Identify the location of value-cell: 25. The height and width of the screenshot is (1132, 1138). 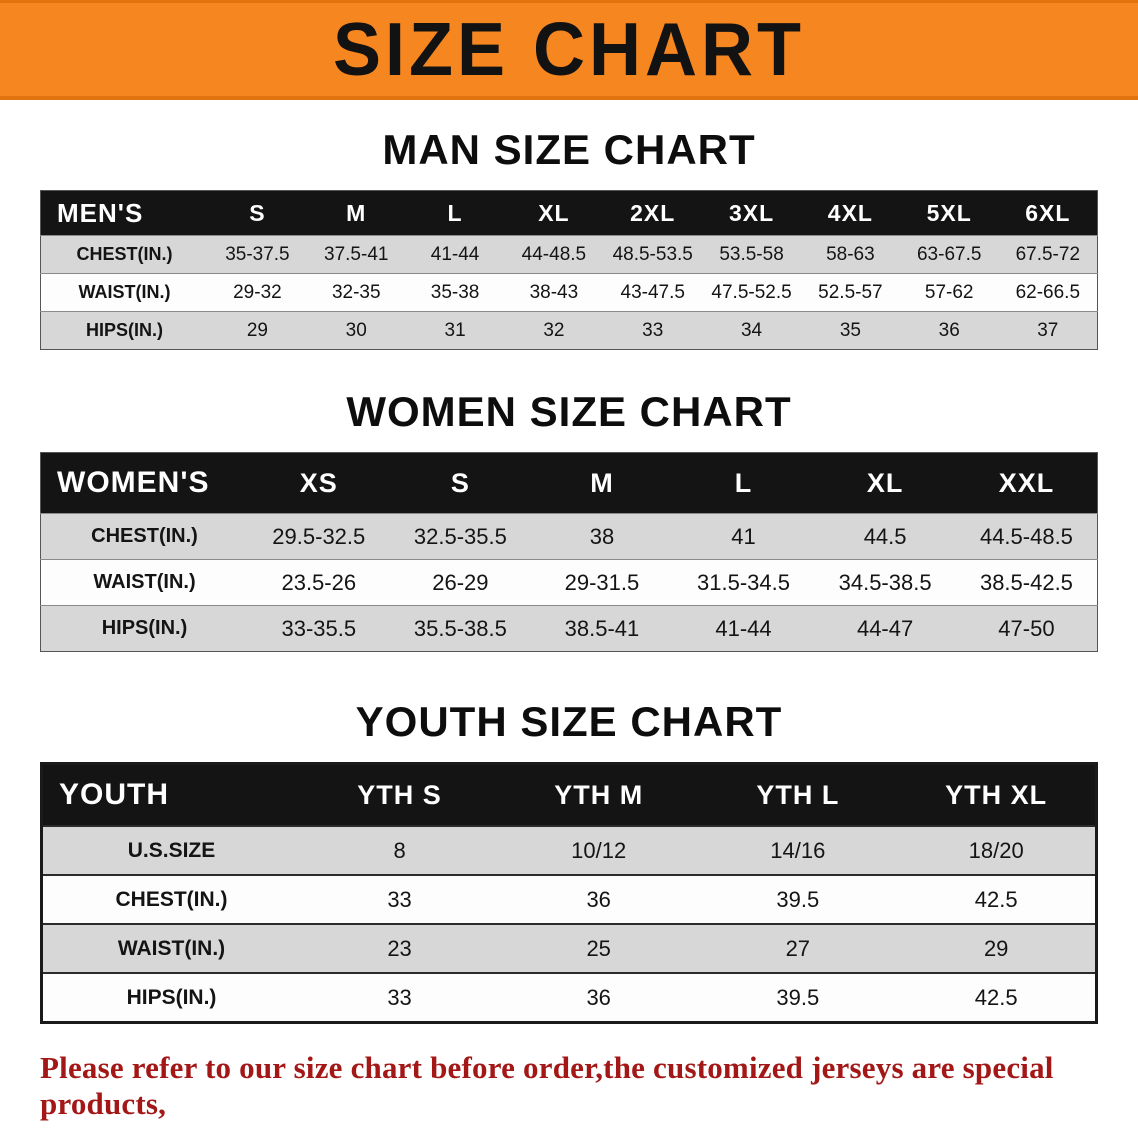
(598, 948).